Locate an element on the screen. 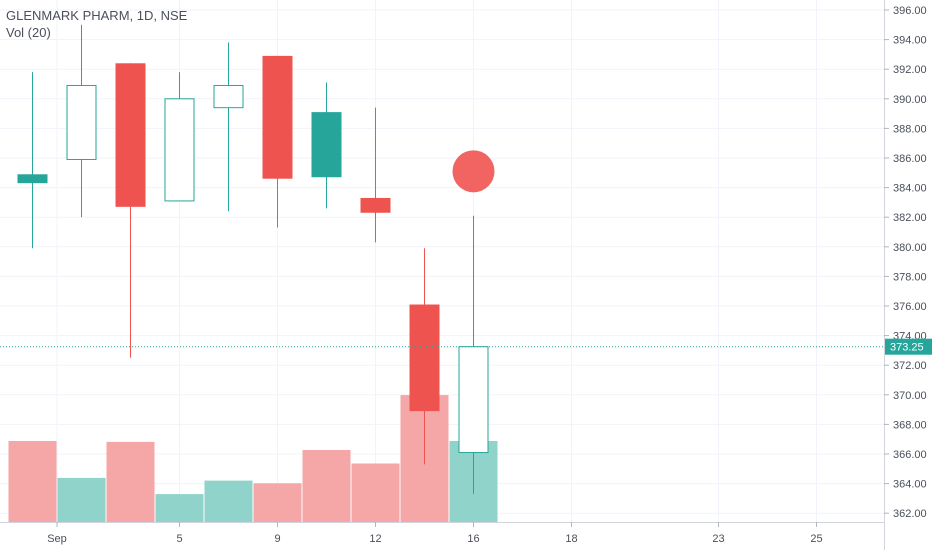 The image size is (932, 550). time-tick-label: 12 is located at coordinates (375, 539).